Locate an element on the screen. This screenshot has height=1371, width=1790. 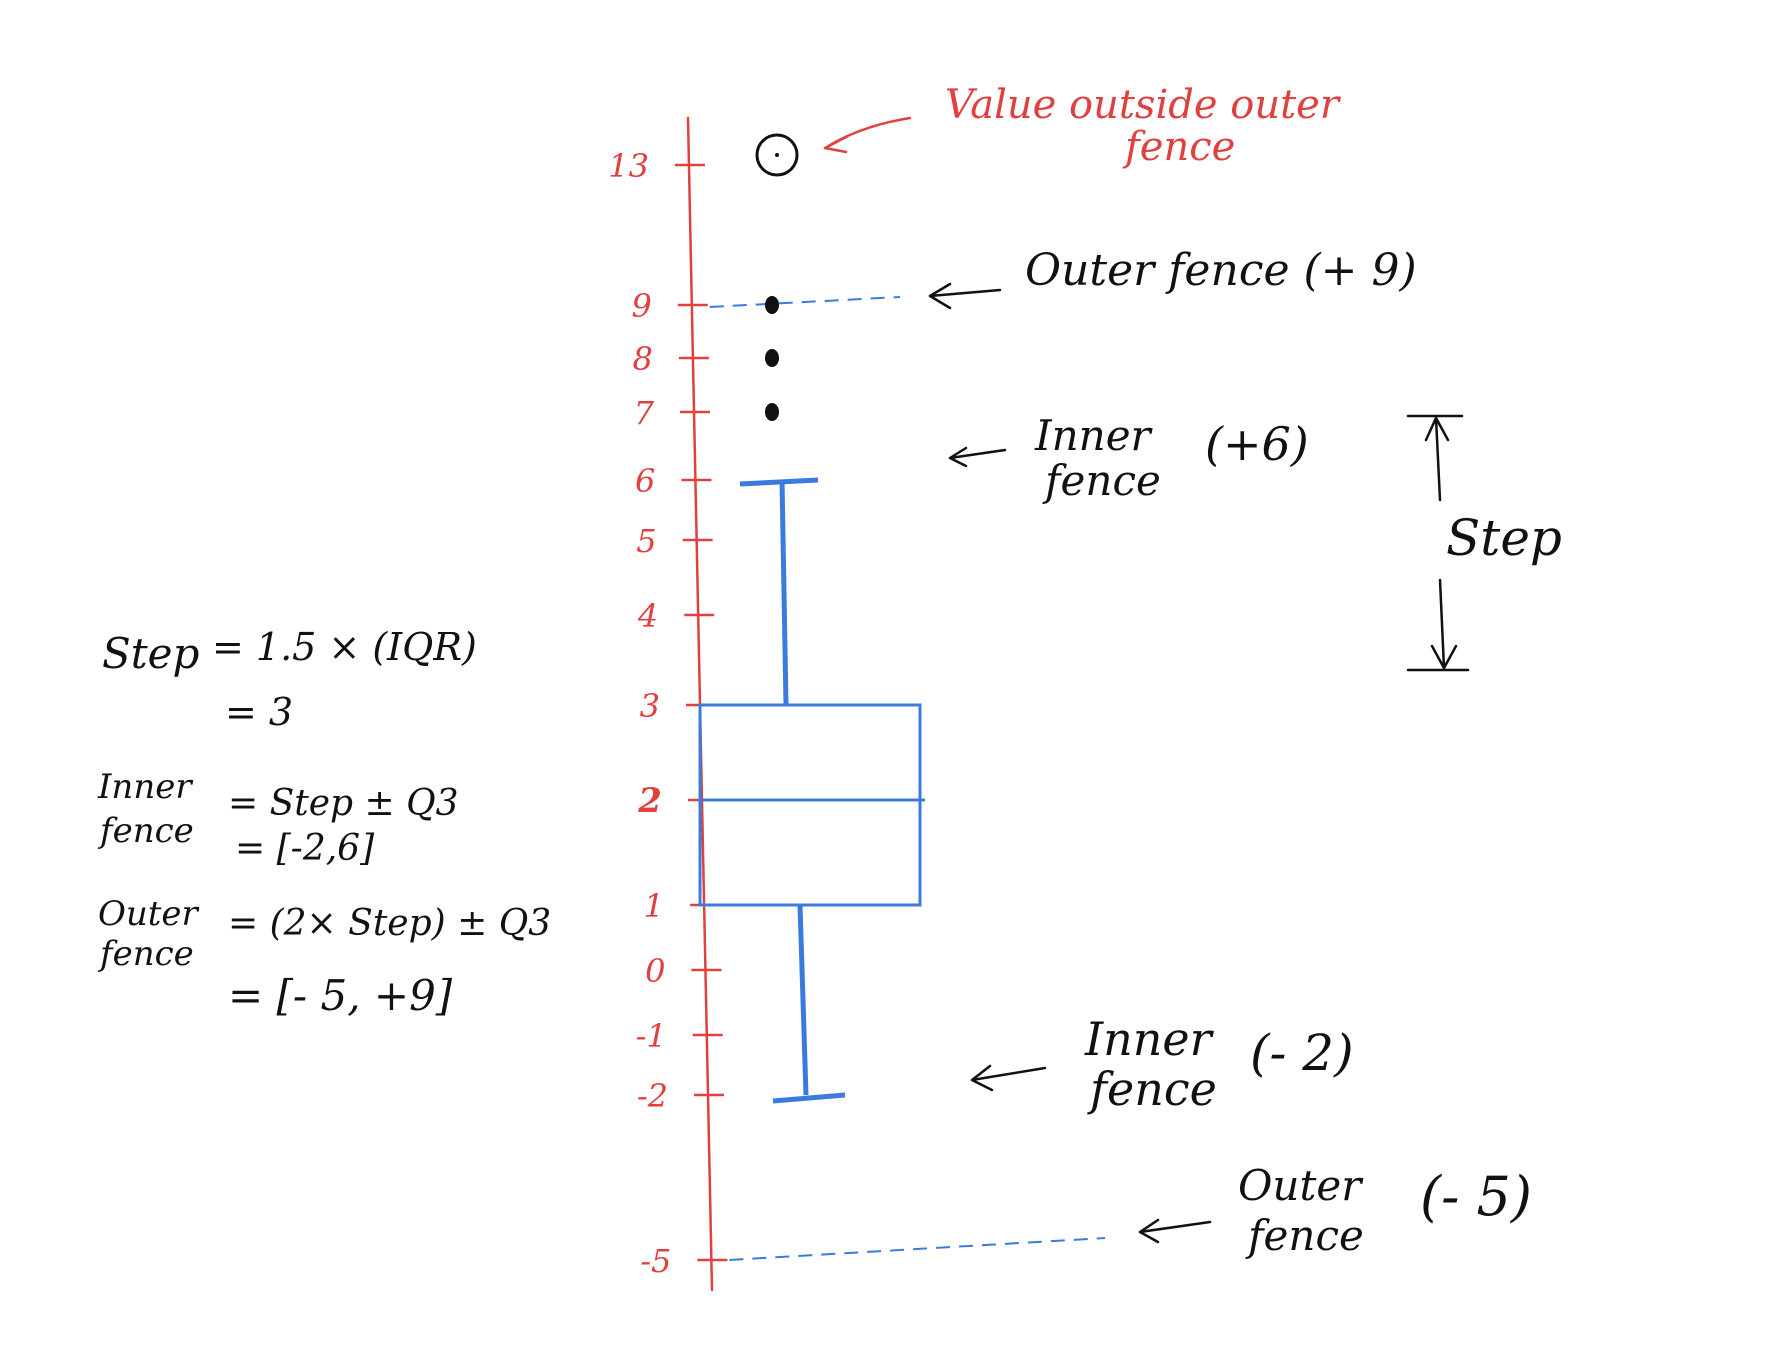
extreme-annotation: Value outside outer fence is located at coordinates (1082, 126).